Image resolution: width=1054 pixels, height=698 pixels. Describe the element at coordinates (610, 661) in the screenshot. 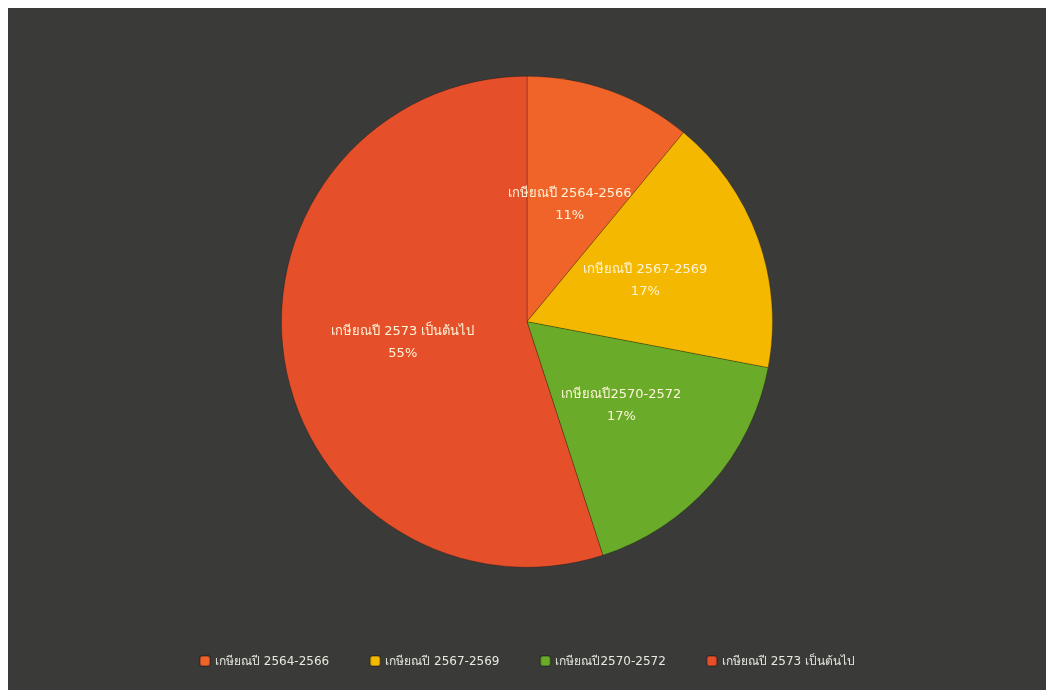

I see `legend-label: เกษียณปี2570-2572` at that location.